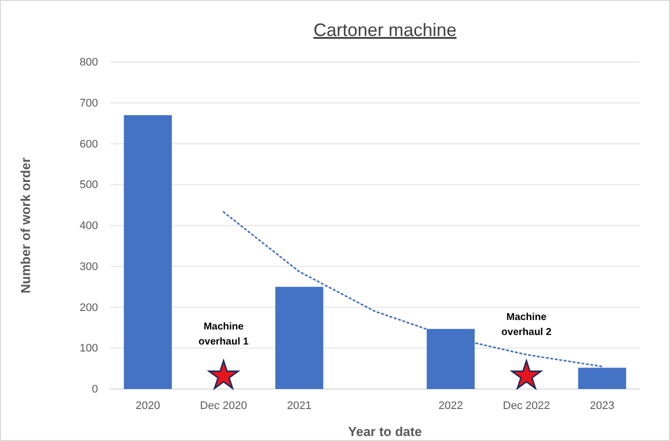 The image size is (670, 441). I want to click on y-tick-label: 200, so click(89, 308).